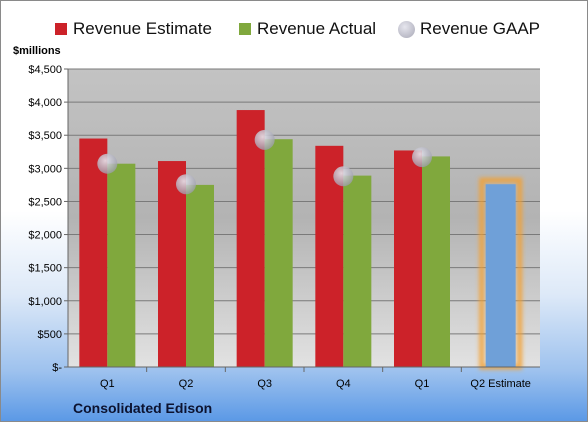 The height and width of the screenshot is (422, 588). Describe the element at coordinates (245, 29) in the screenshot. I see `legend-swatch-actual` at that location.